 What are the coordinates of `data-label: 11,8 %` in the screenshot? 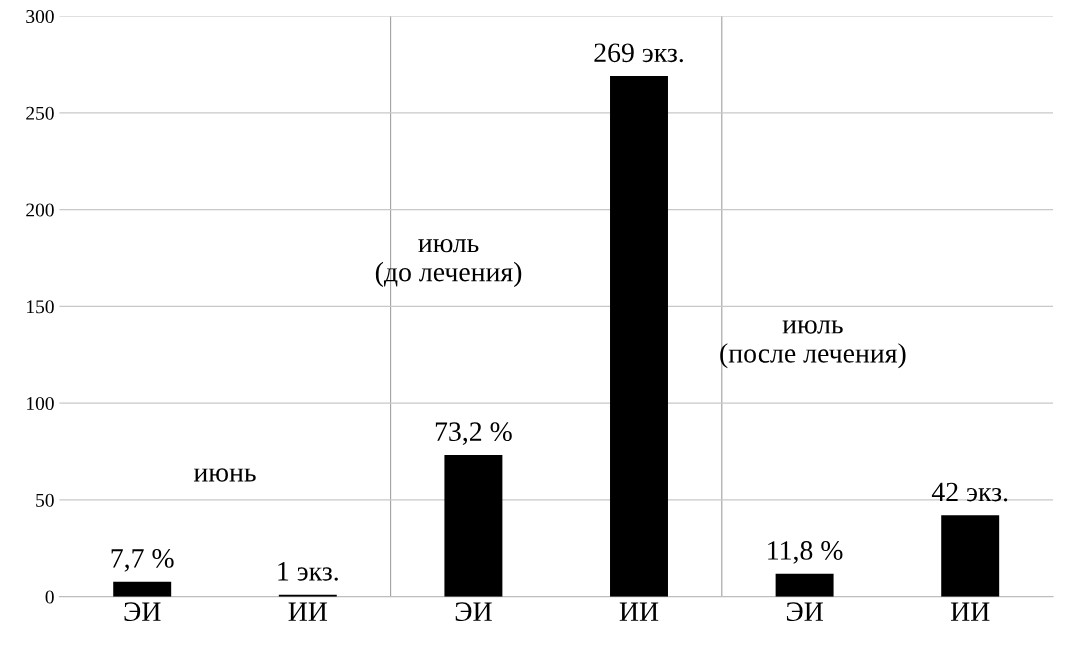 It's located at (805, 552).